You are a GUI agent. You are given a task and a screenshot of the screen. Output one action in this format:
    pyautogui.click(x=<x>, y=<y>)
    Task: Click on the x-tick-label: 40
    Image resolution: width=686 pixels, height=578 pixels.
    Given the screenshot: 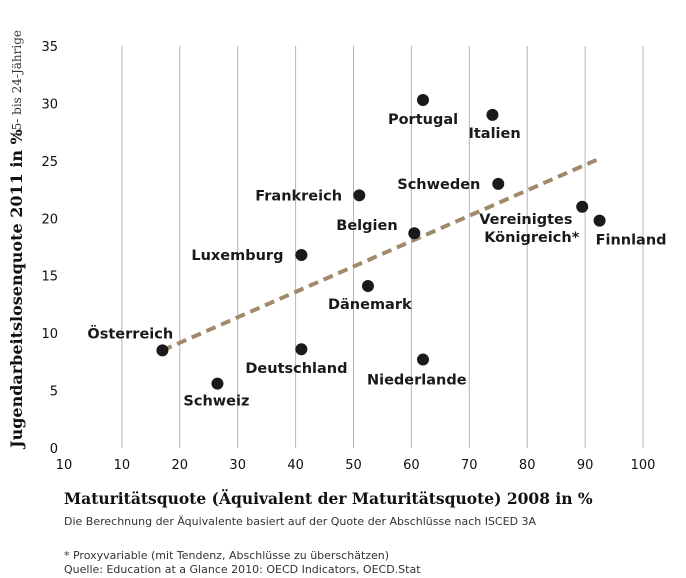 What is the action you would take?
    pyautogui.click(x=295, y=465)
    